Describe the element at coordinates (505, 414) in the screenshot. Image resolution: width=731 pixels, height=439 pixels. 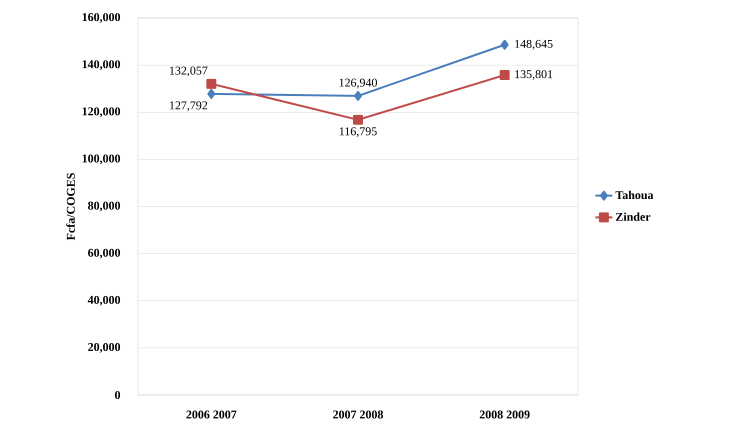
I see `x-tick-label: 2008 2009` at that location.